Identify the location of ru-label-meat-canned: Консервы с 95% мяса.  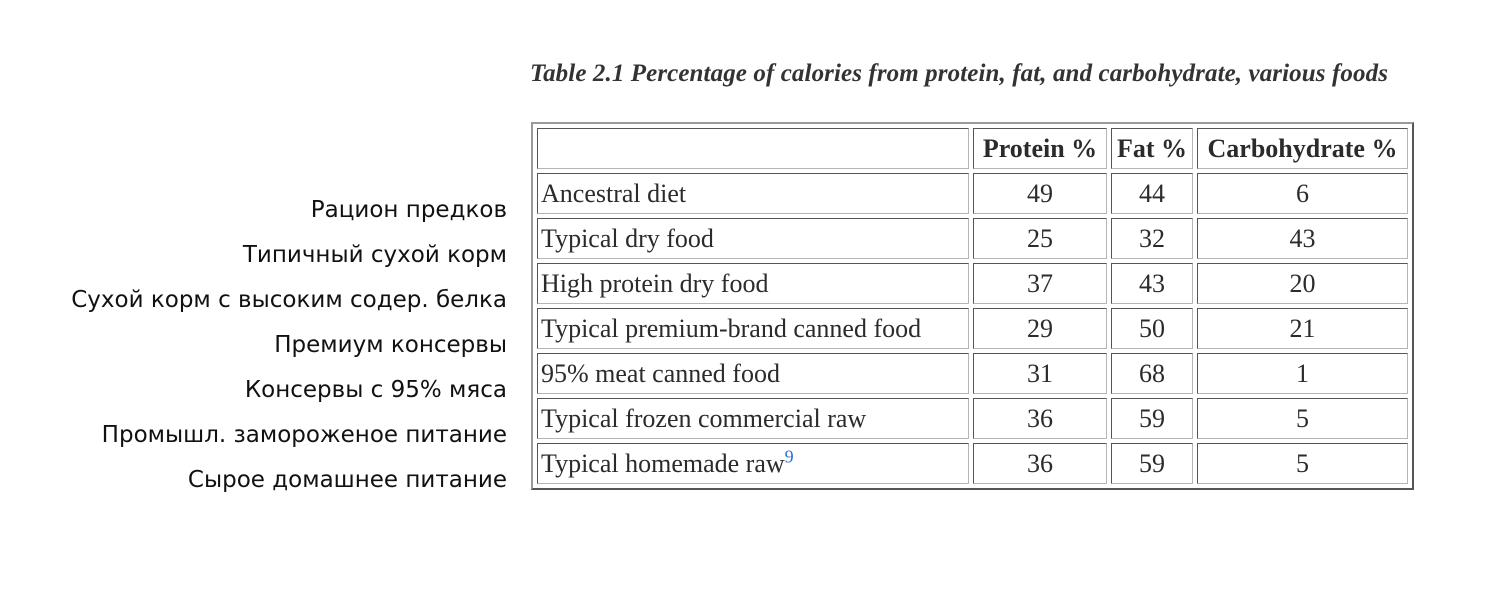
(375, 390).